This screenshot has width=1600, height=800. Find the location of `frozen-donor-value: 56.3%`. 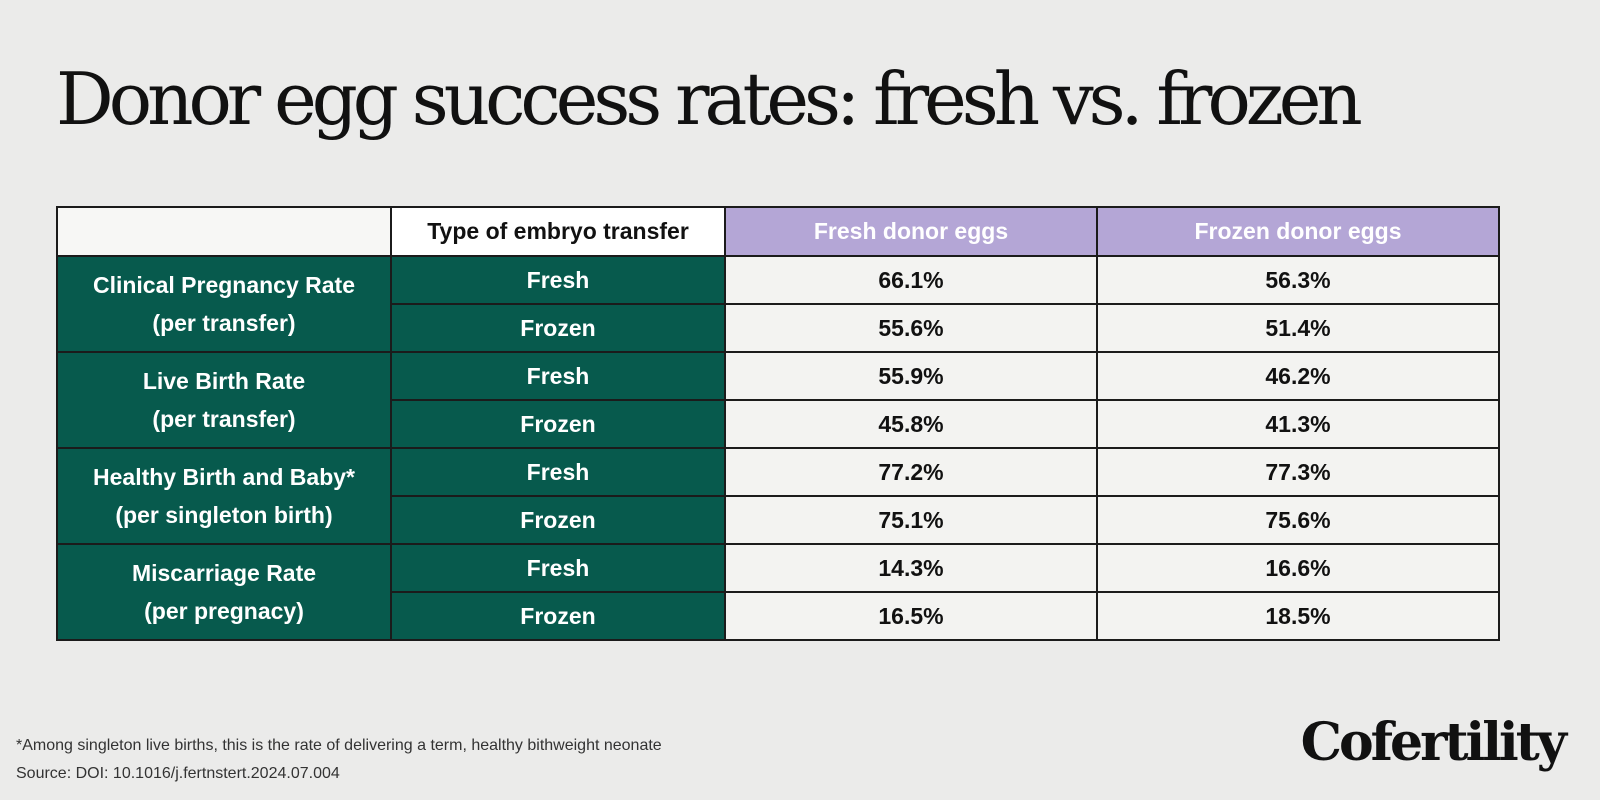

frozen-donor-value: 56.3% is located at coordinates (1298, 280).